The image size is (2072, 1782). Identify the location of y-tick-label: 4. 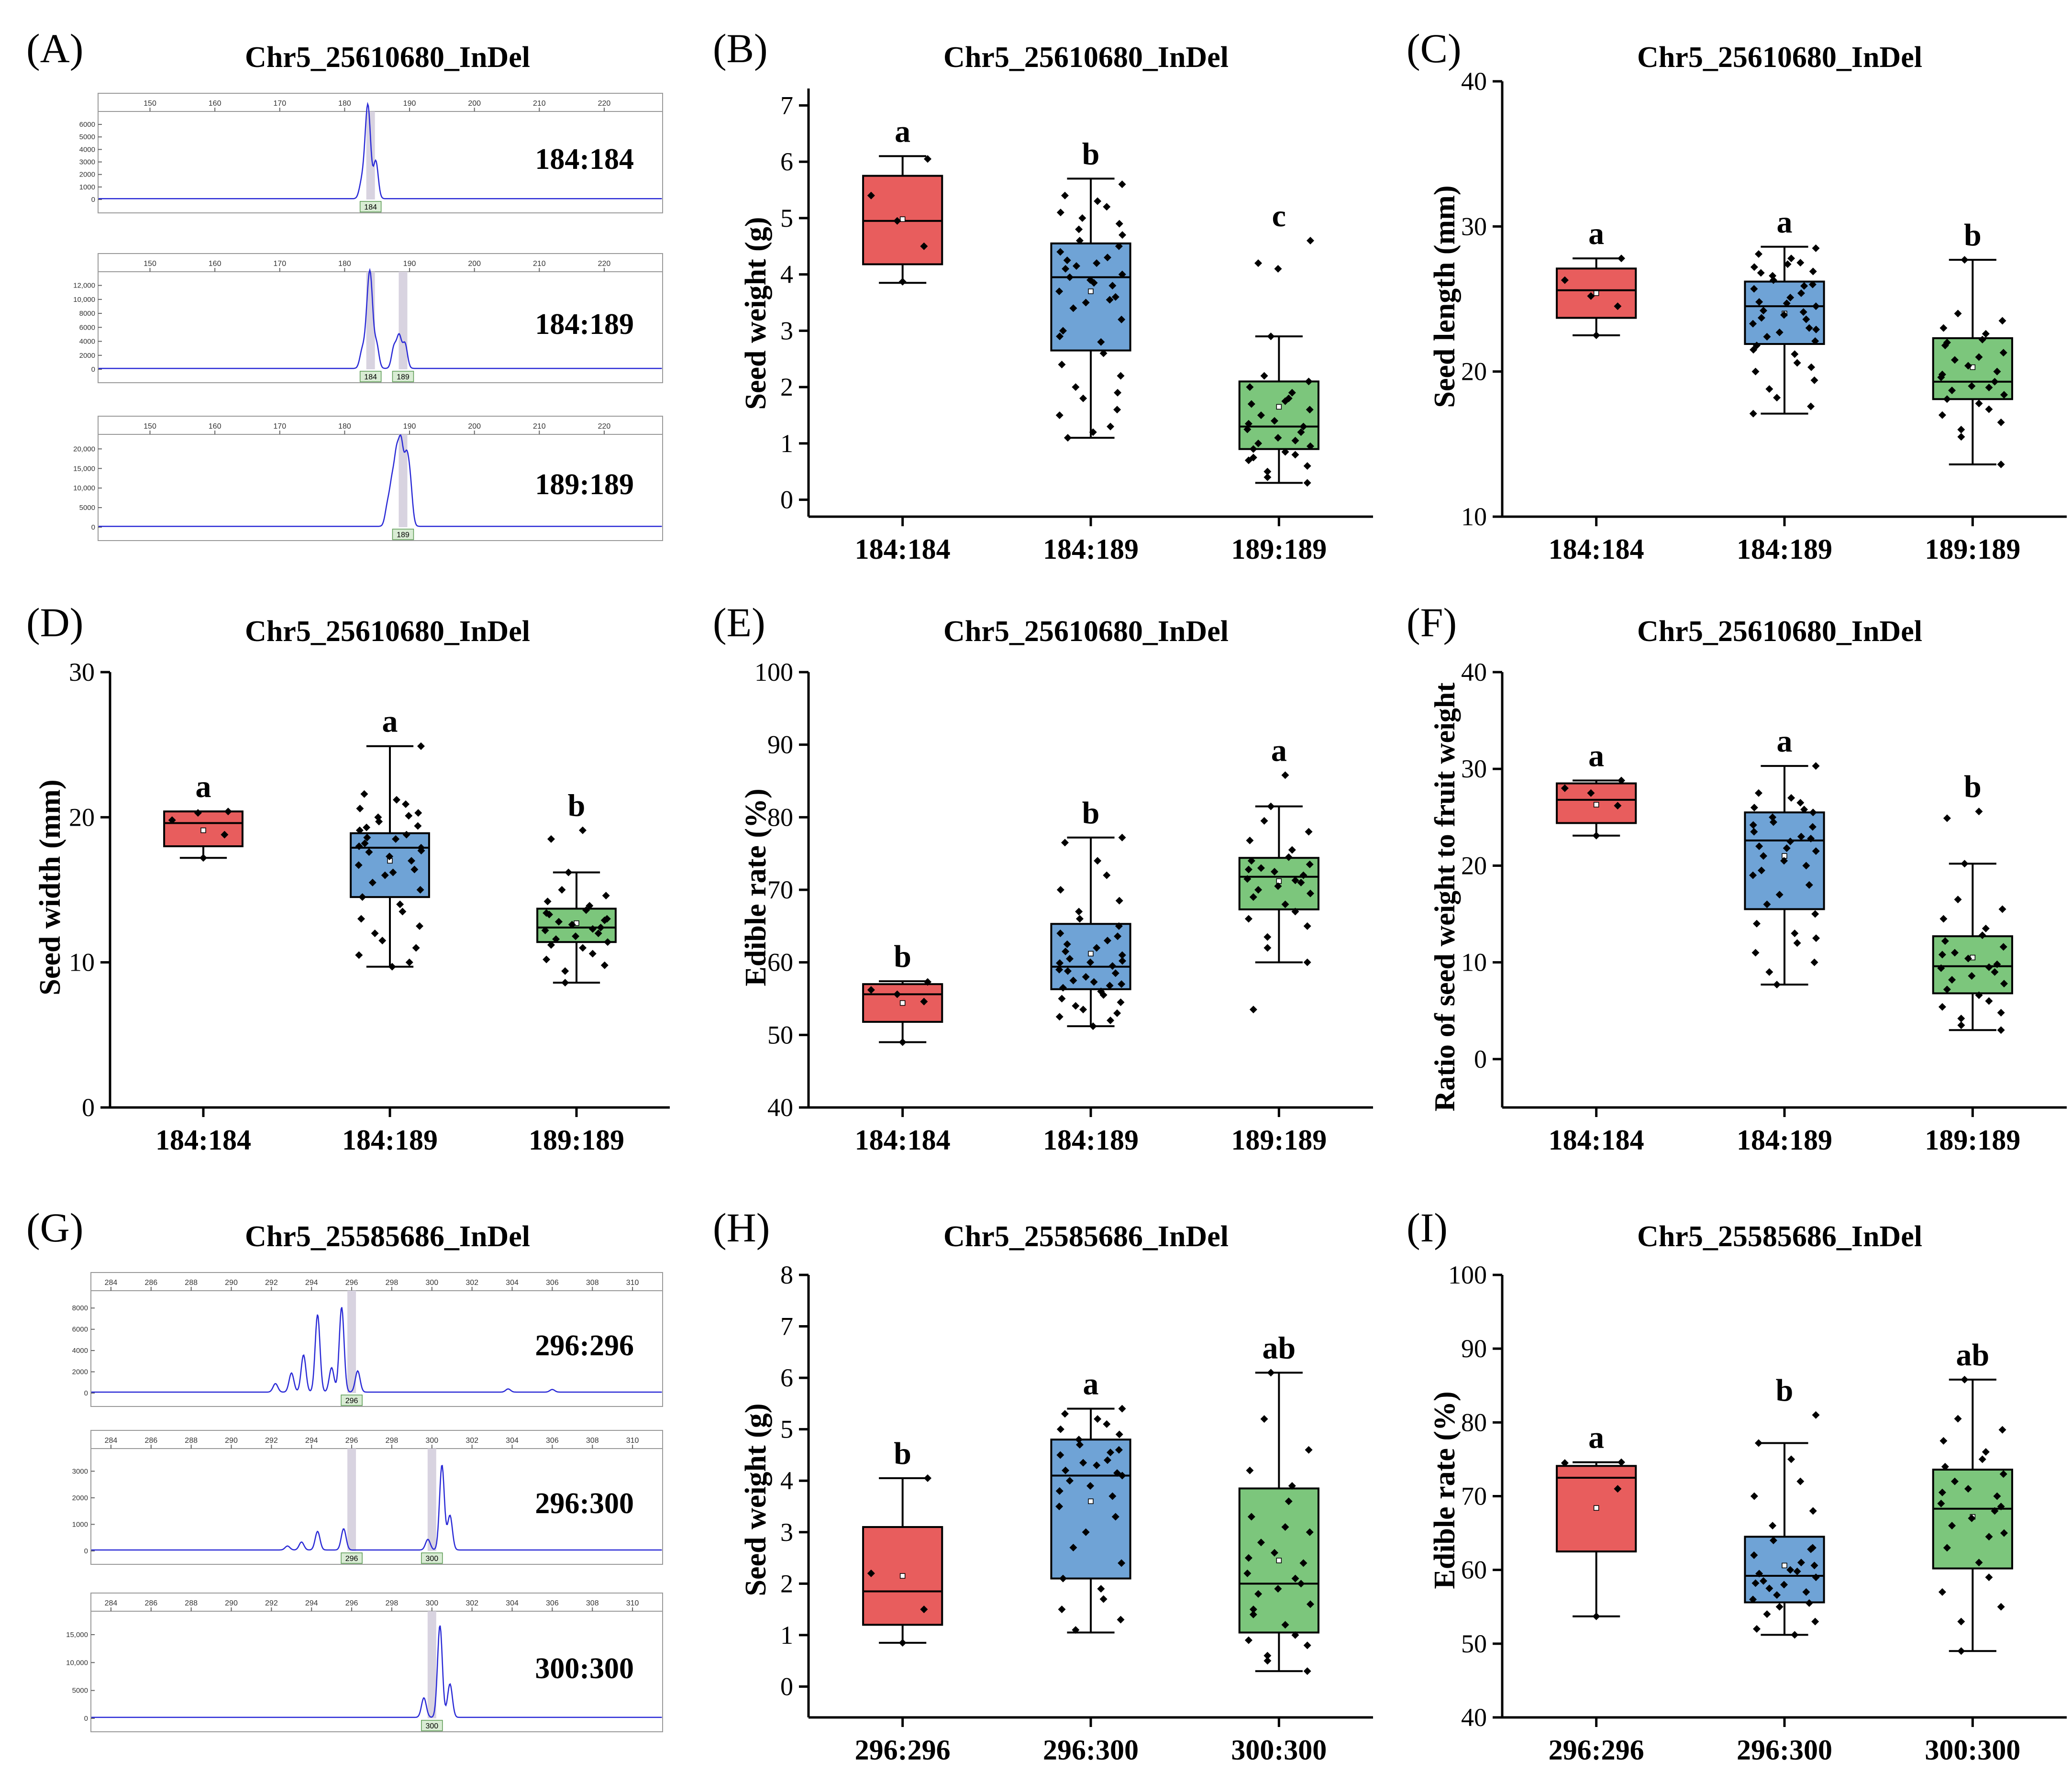
(786, 1480).